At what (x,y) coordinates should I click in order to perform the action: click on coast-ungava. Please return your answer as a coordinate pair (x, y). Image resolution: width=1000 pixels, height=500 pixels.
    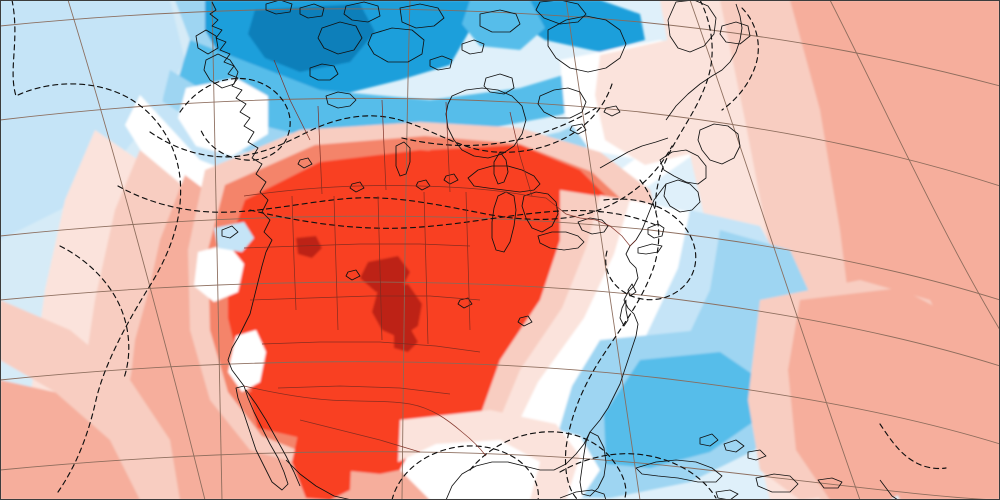
    Looking at the image, I should click on (562, 103).